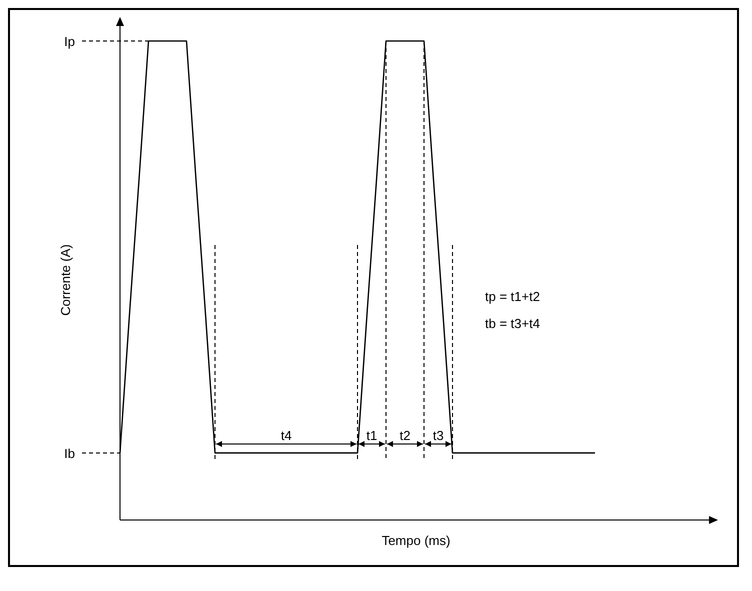 This screenshot has height=591, width=752. I want to click on x-axis-title: Tempo (ms), so click(416, 540).